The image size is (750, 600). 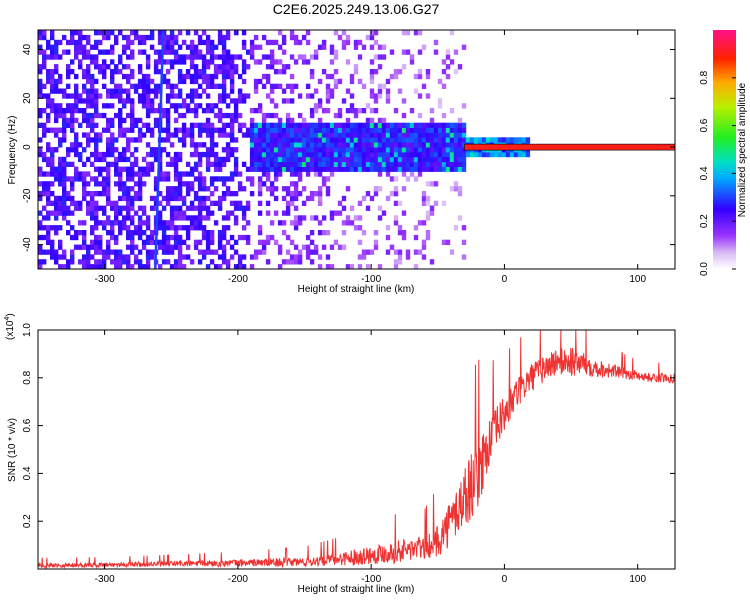 I want to click on snr-x-tick-label: 100, so click(x=637, y=579).